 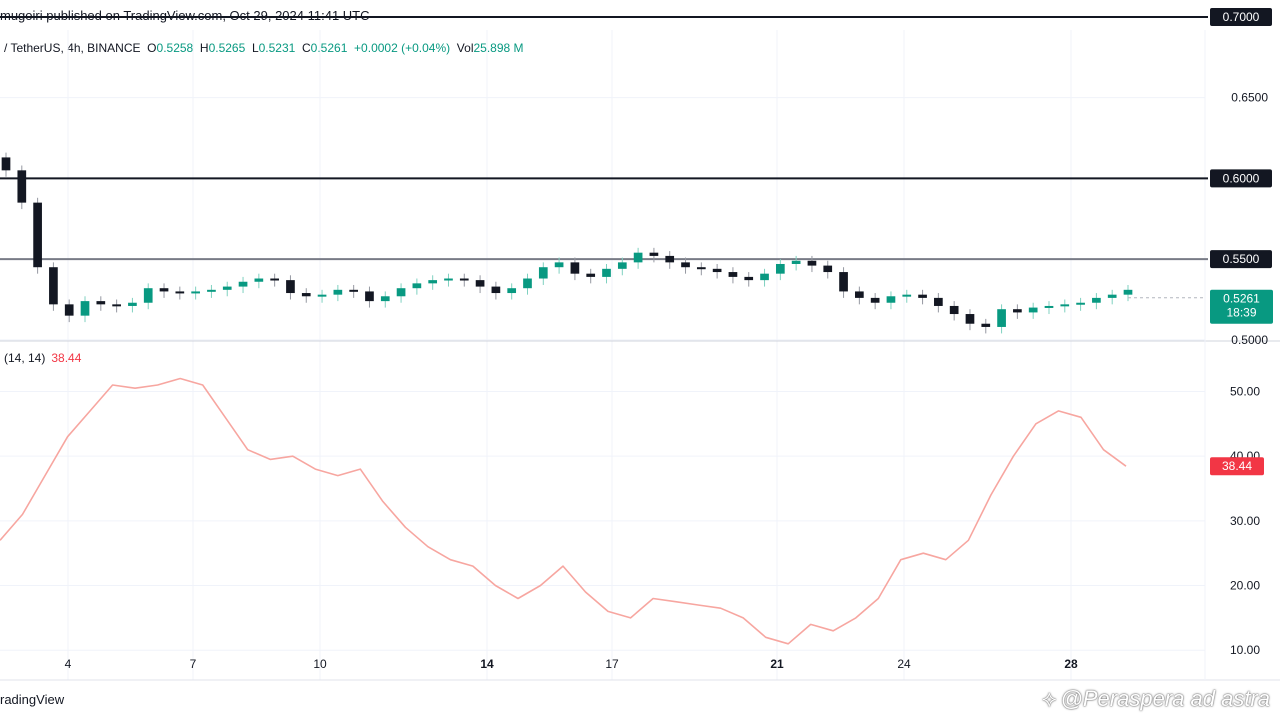 I want to click on rsi-tick-label: 20.00, so click(x=1245, y=586).